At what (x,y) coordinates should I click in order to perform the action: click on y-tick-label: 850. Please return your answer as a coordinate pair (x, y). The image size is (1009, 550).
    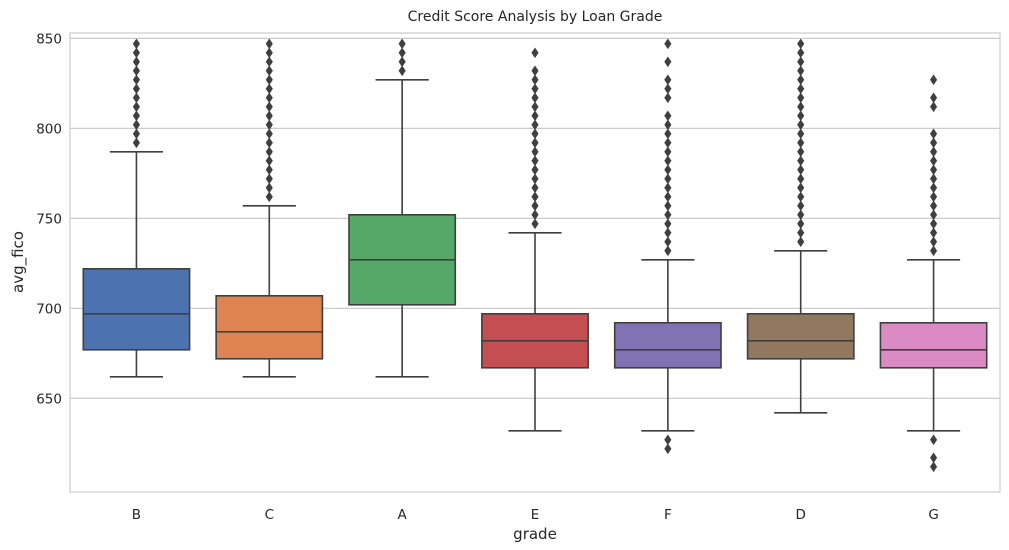
    Looking at the image, I should click on (49, 39).